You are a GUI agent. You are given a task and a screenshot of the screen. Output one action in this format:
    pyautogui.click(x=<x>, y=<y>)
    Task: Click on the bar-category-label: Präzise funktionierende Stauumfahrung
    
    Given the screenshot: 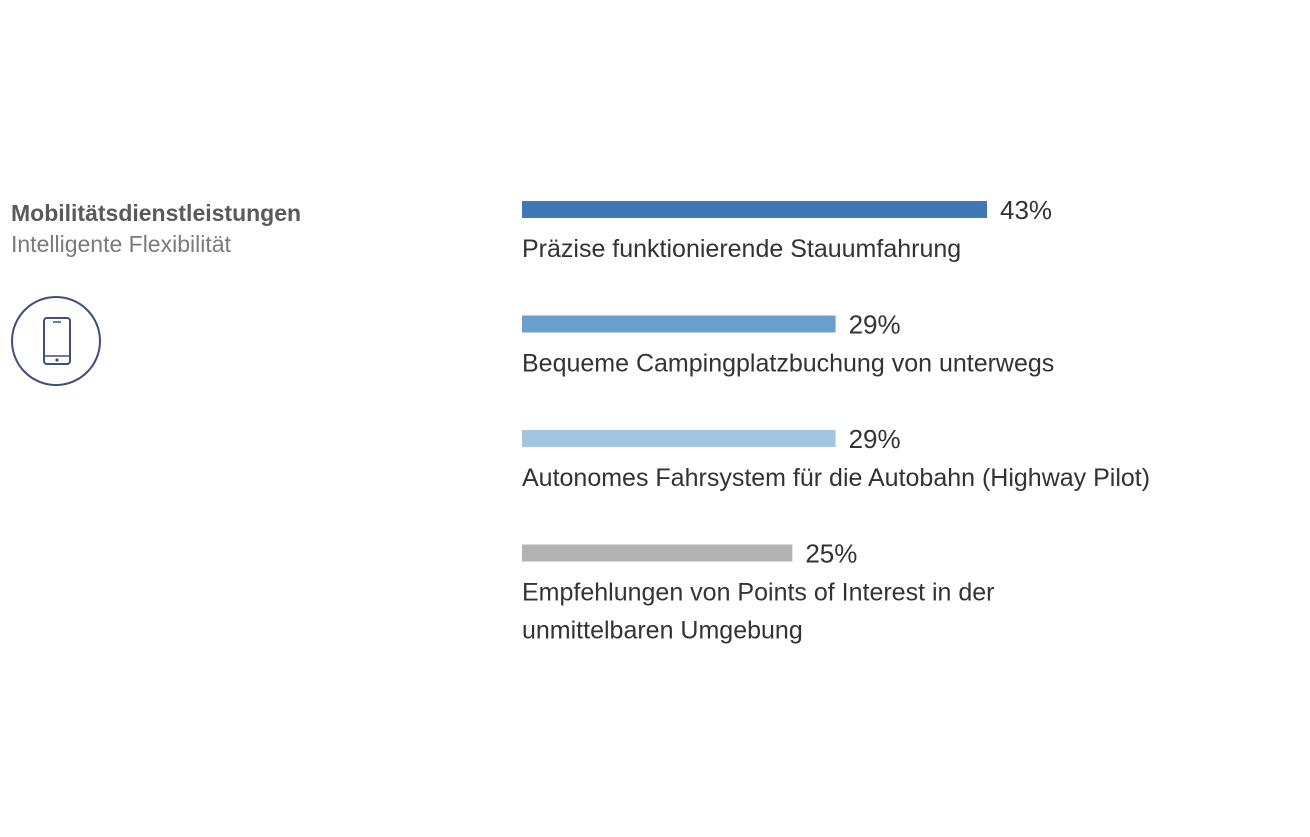 What is the action you would take?
    pyautogui.click(x=741, y=249)
    